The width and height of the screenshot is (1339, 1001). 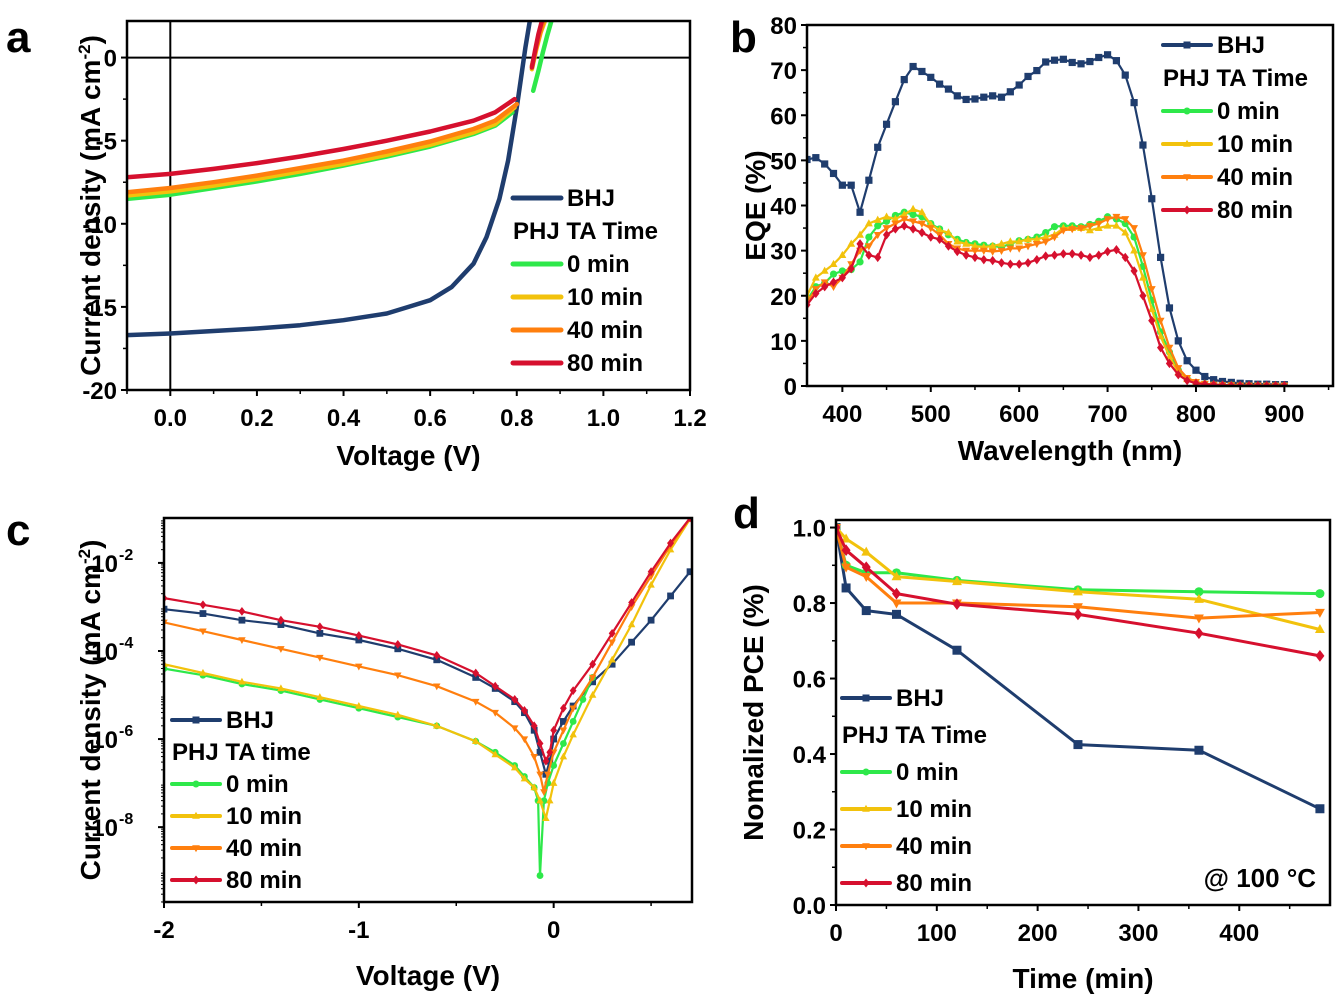 What do you see at coordinates (241, 752) in the screenshot?
I see `legend-header: PHJ TA time` at bounding box center [241, 752].